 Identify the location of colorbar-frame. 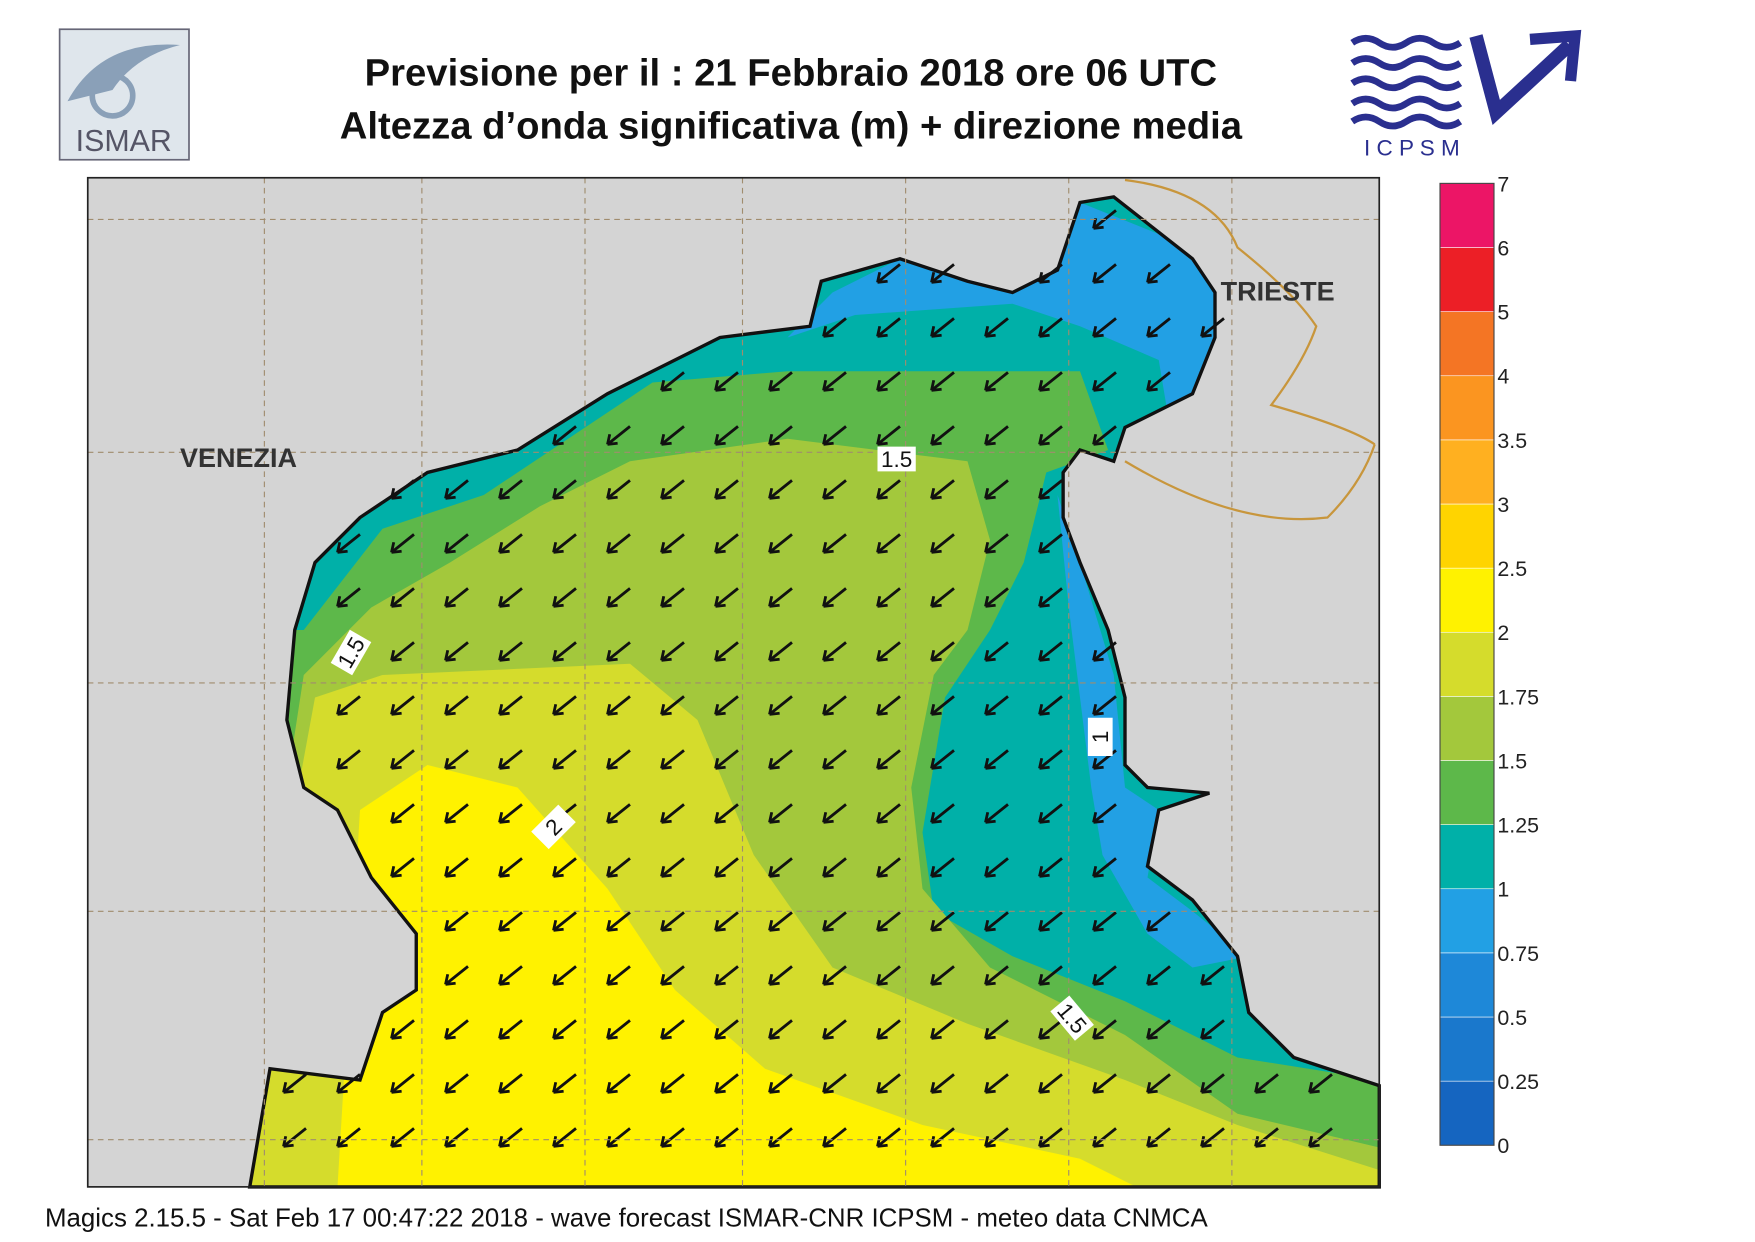
(1467, 664).